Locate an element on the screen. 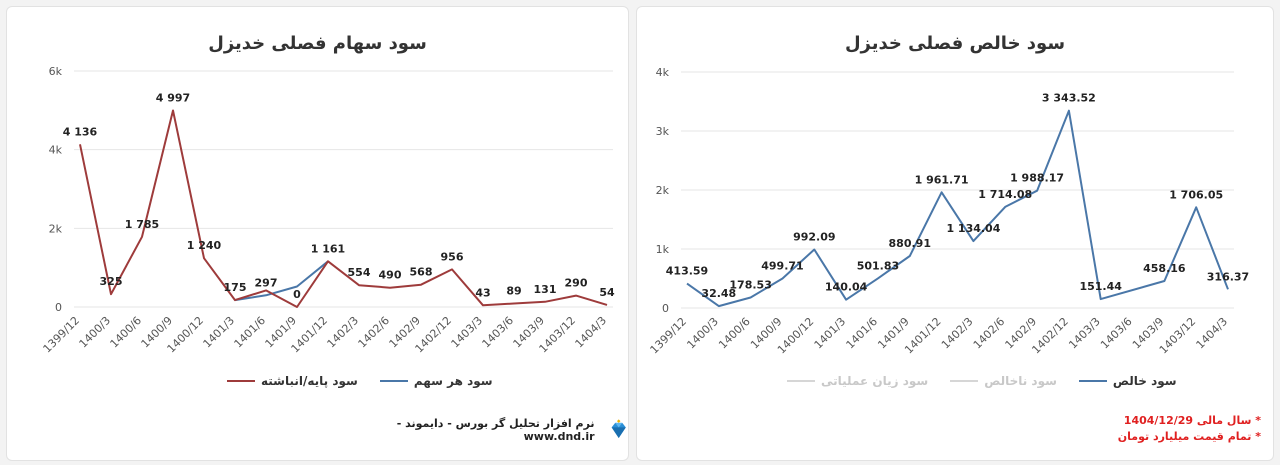  data-label: 956 is located at coordinates (452, 256).